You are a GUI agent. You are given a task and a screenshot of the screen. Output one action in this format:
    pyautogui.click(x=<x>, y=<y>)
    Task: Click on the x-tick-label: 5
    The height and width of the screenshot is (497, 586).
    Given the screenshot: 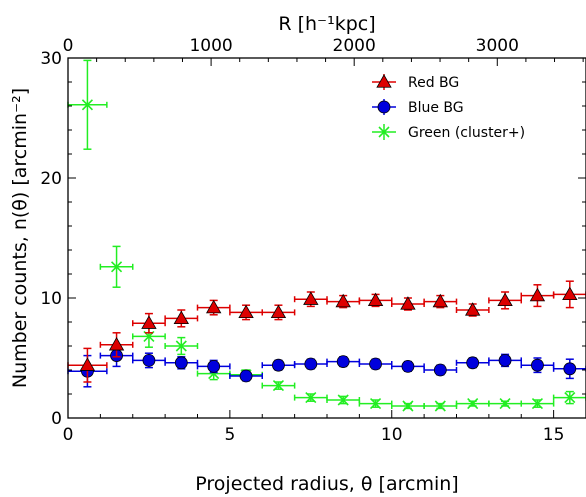 What is the action you would take?
    pyautogui.click(x=229, y=435)
    